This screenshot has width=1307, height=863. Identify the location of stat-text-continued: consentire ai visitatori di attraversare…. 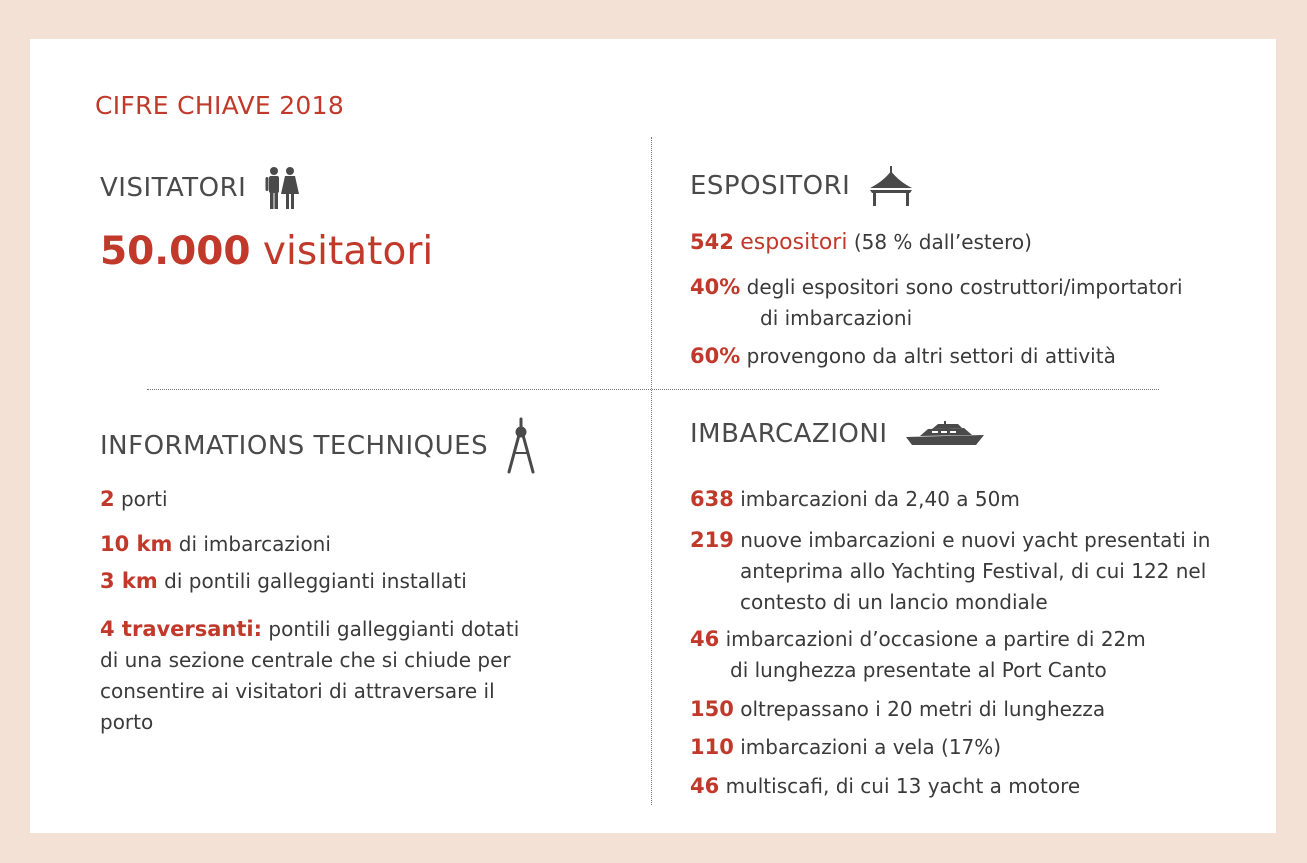
(297, 691).